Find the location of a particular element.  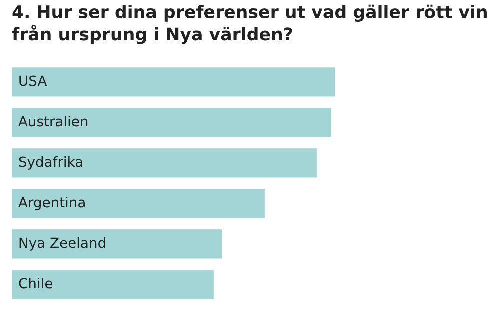

y-tick-label: Chile is located at coordinates (35, 283).